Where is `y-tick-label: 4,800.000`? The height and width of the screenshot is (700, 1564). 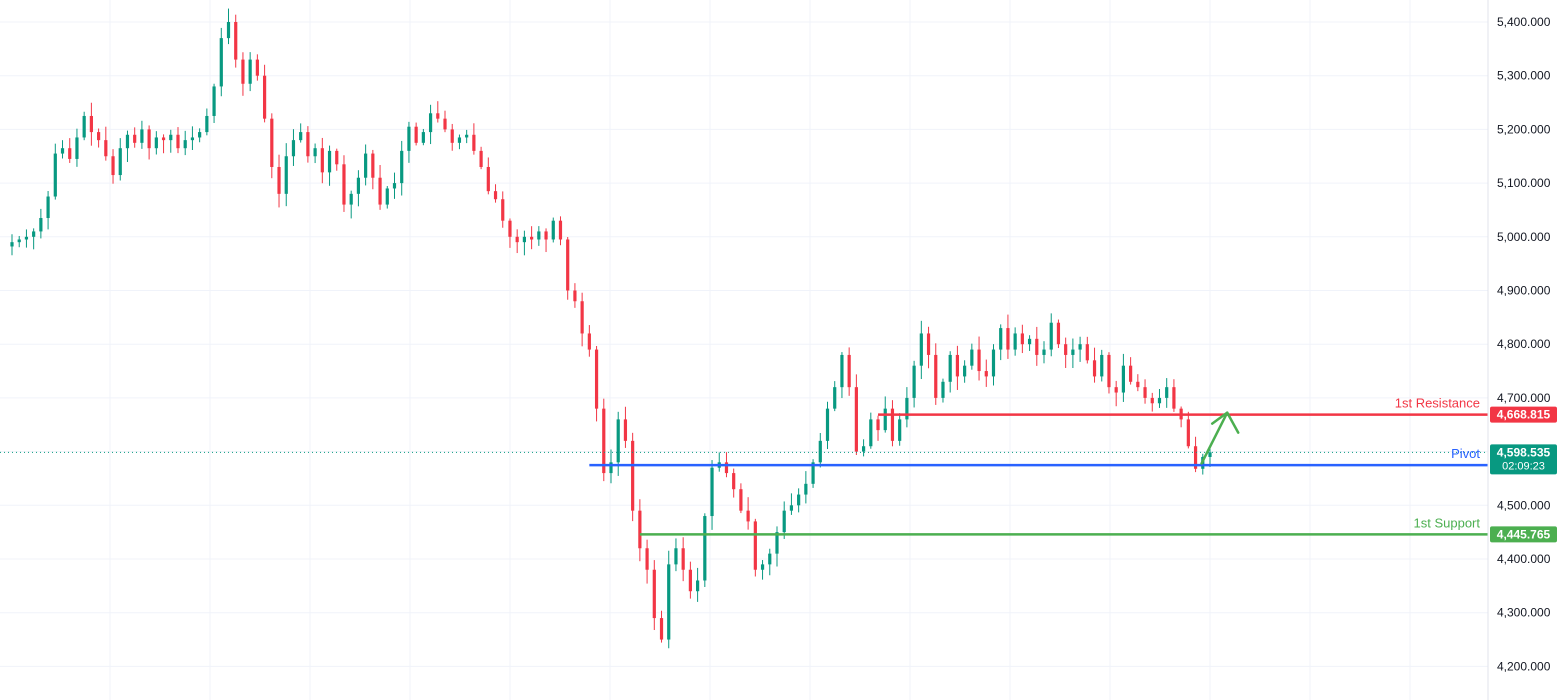
y-tick-label: 4,800.000 is located at coordinates (1524, 344).